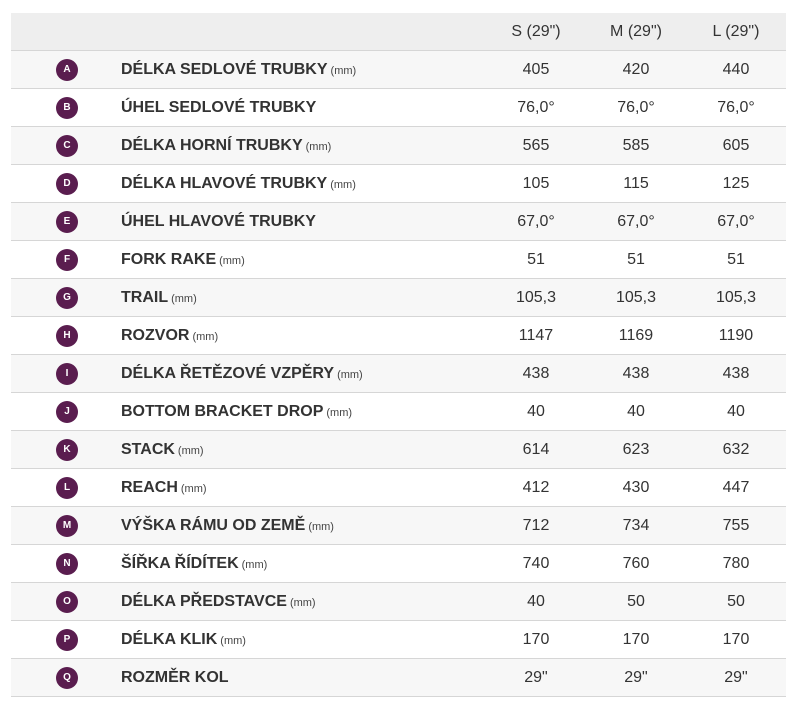 The image size is (806, 709). I want to click on badge-cell: M, so click(66, 525).